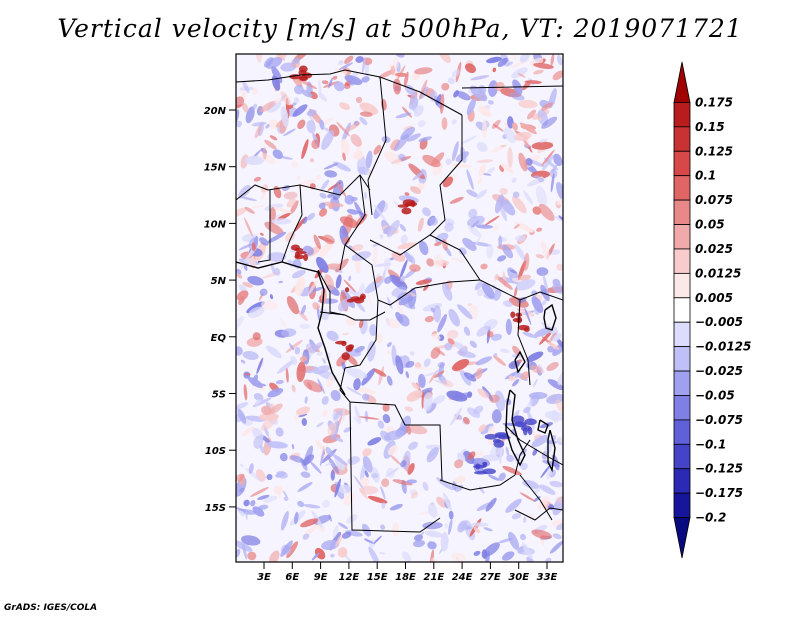 This screenshot has height=618, width=800. I want to click on coastlines, so click(396, 367).